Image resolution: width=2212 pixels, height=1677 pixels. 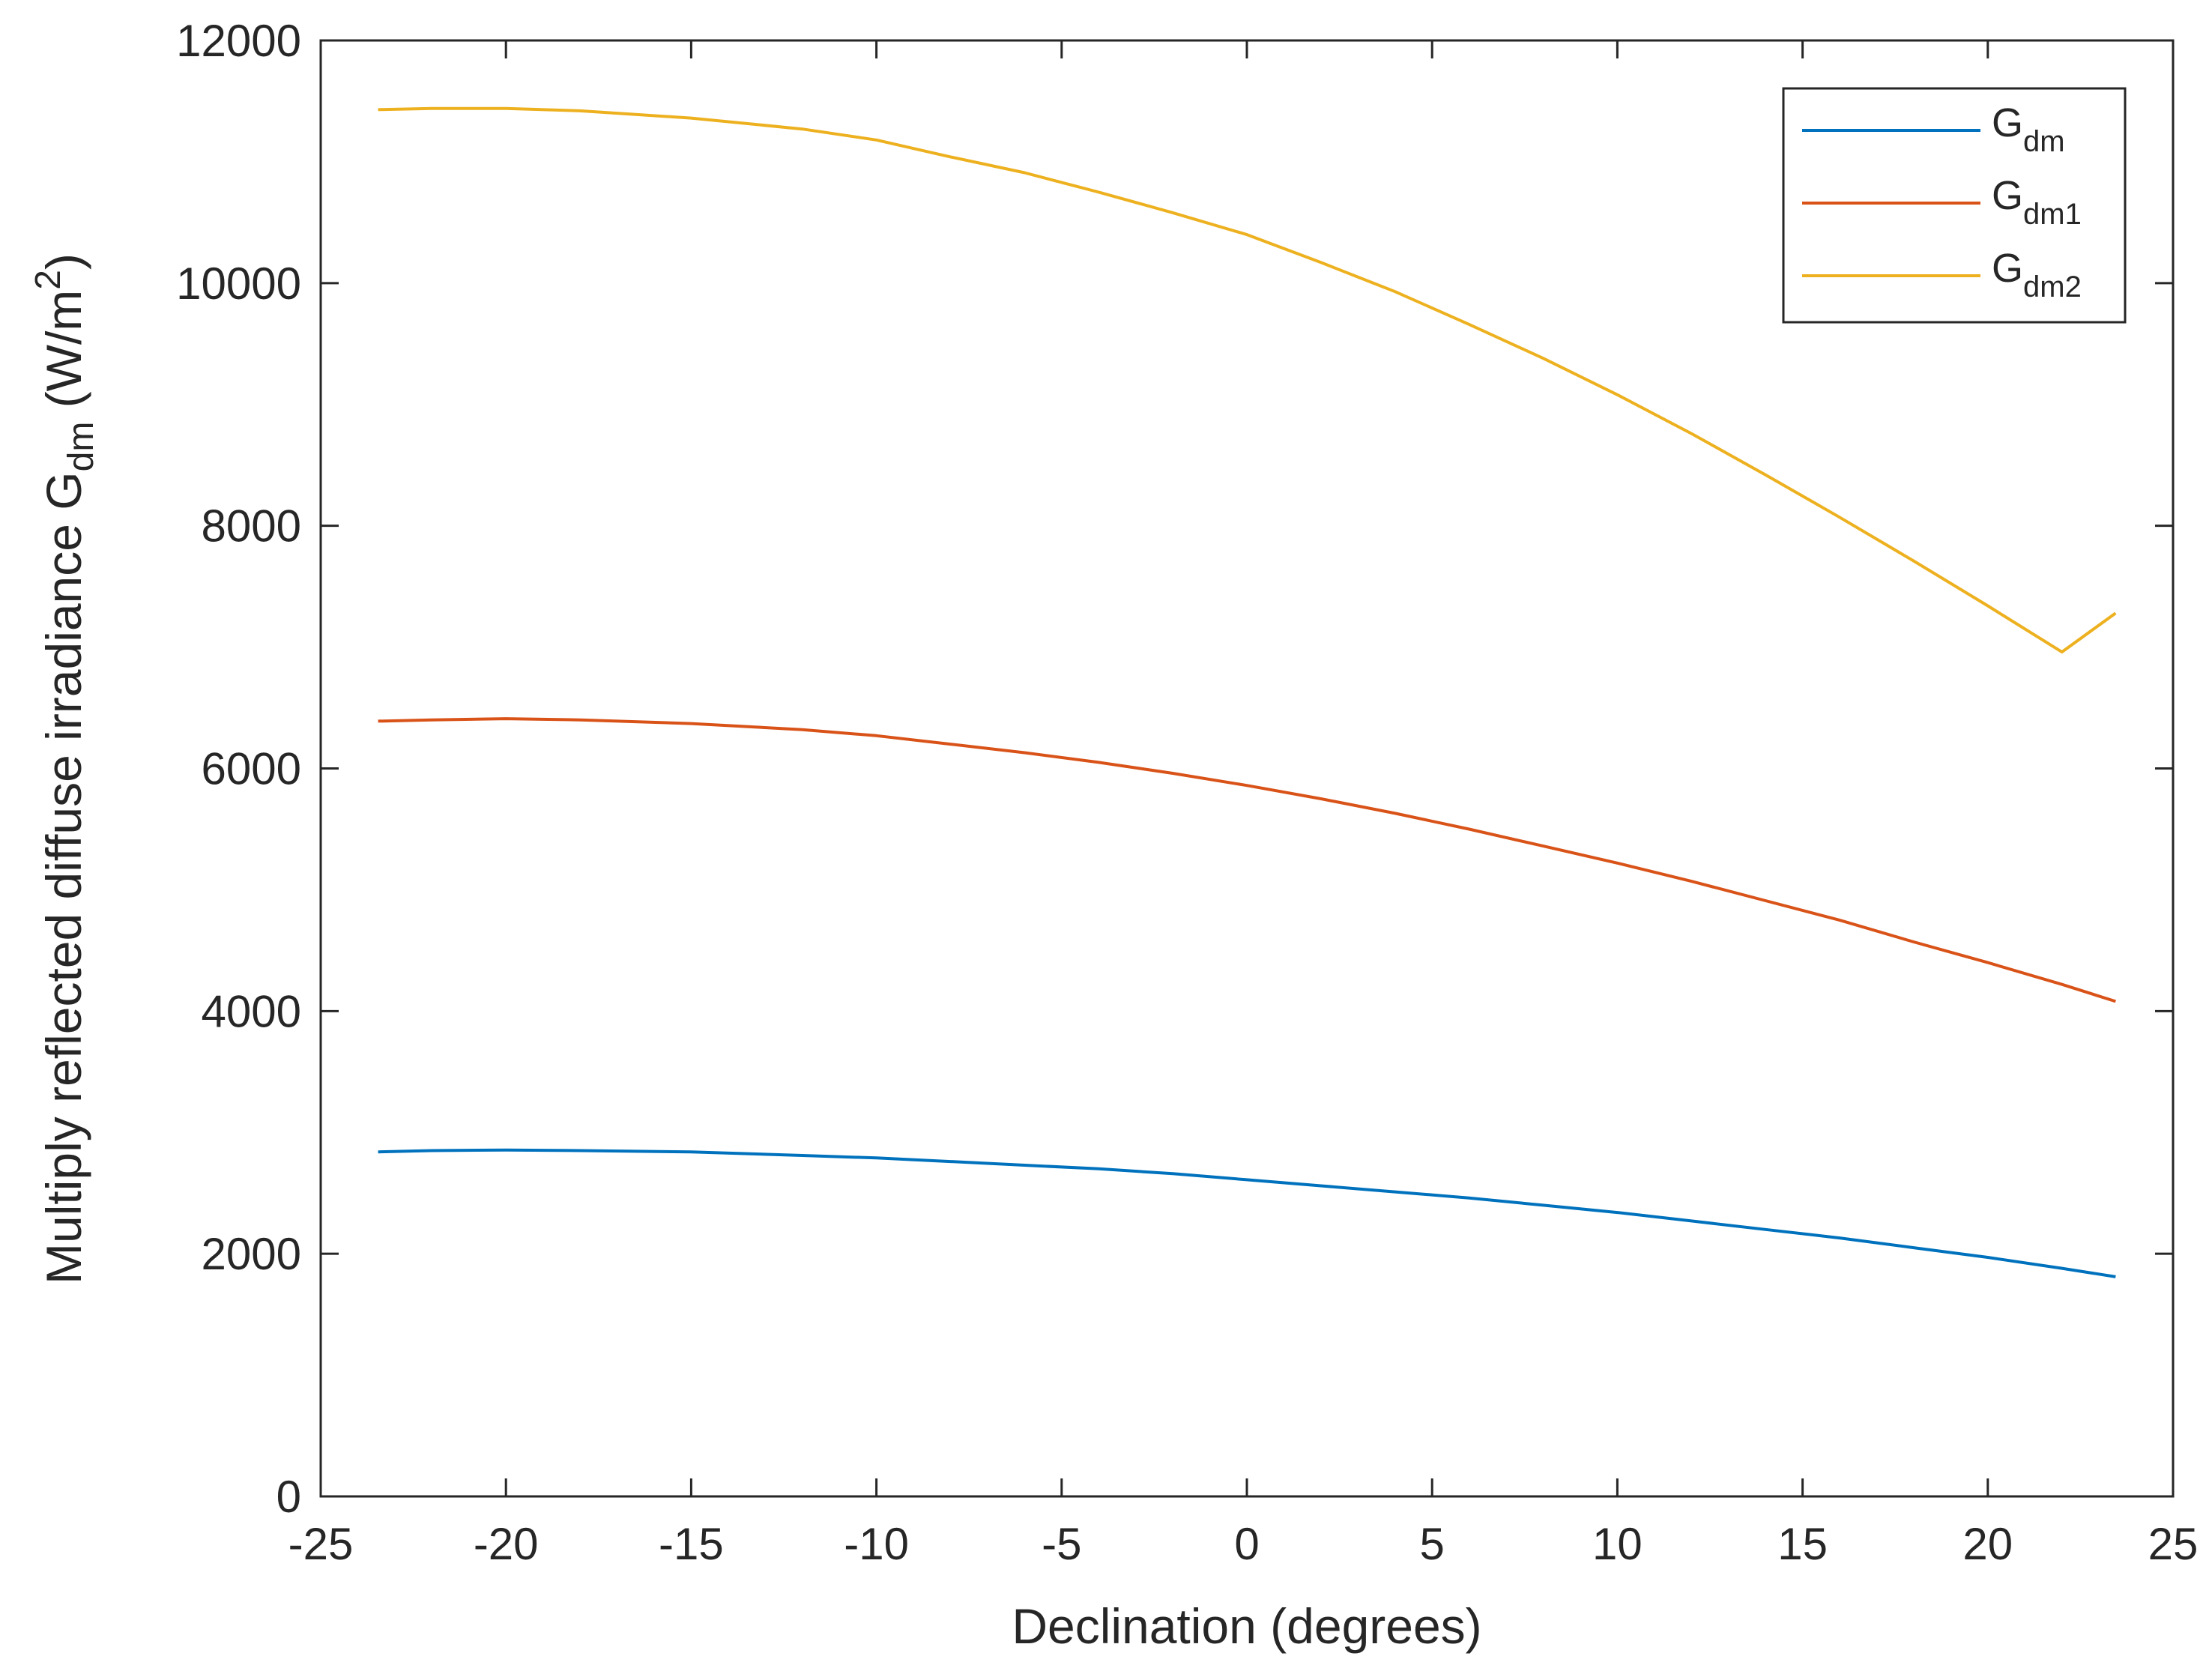 I want to click on legend-label-dm1: Gdm1, so click(x=2037, y=202).